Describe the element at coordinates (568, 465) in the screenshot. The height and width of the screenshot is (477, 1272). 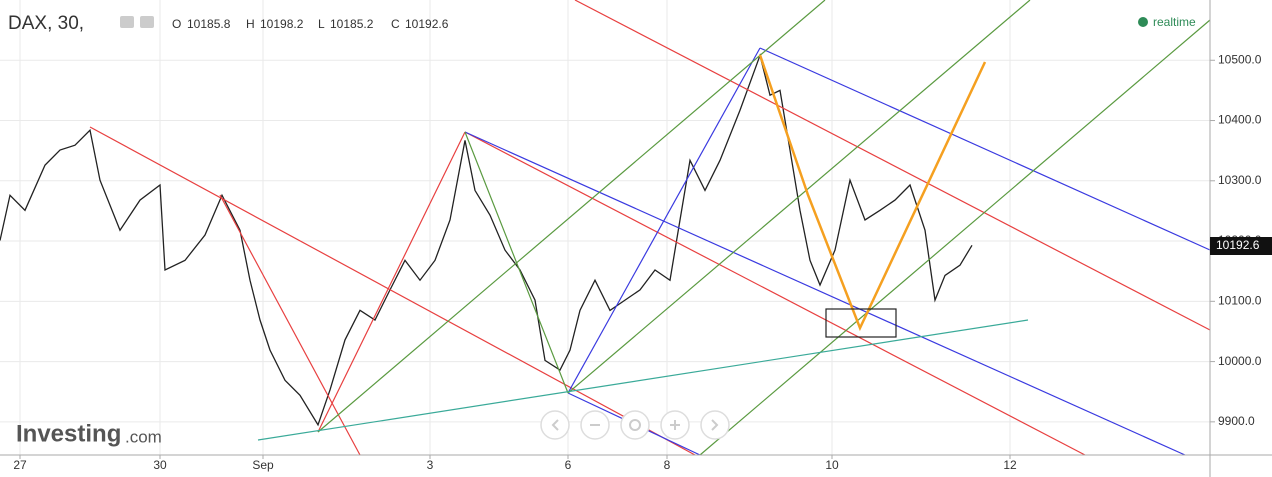
I see `x-tick-label: 6` at that location.